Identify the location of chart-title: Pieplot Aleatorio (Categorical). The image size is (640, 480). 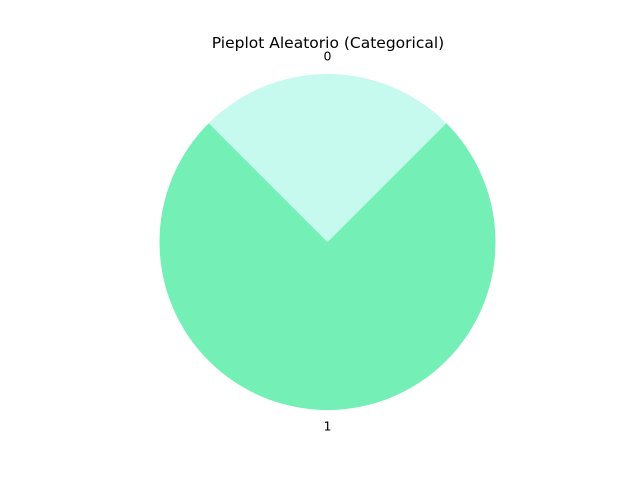
(328, 43).